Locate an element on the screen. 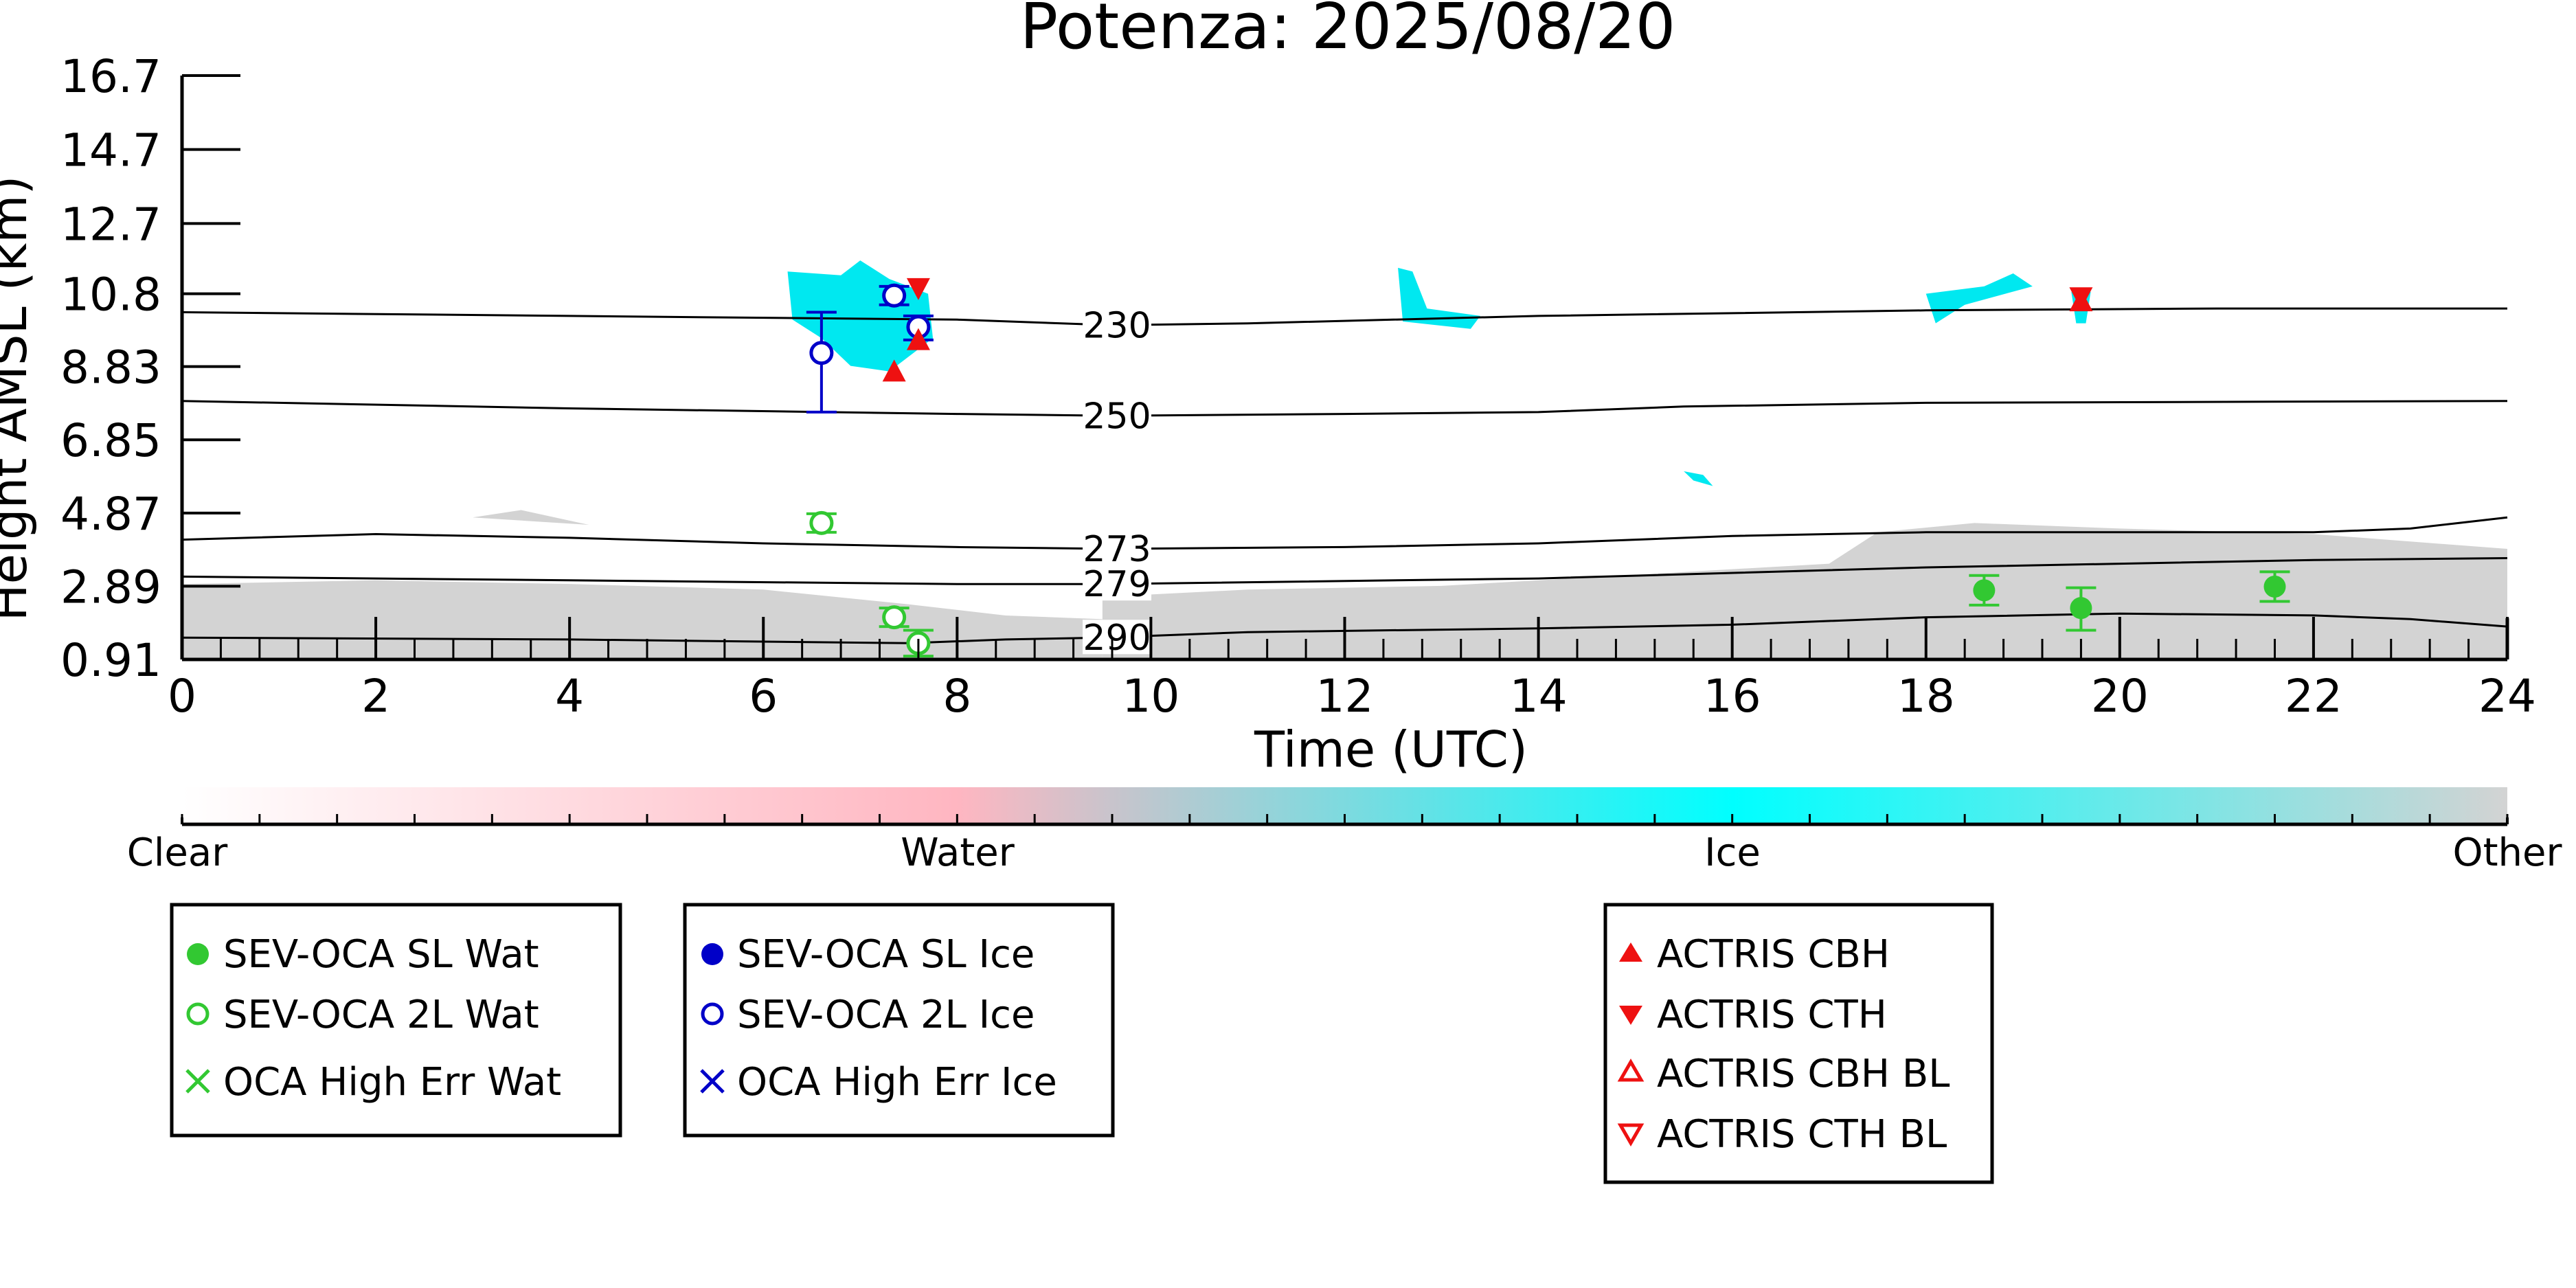  legend-marker-higherr-wat is located at coordinates (197, 1081).